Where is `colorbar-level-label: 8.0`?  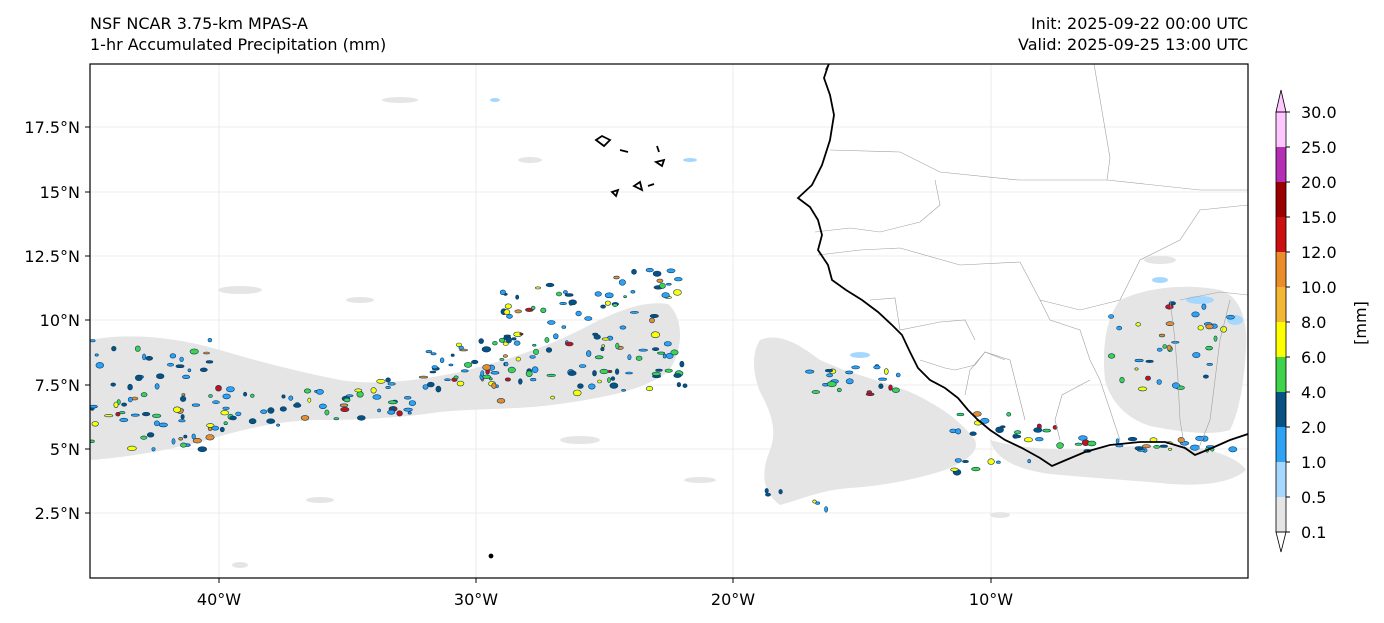
colorbar-level-label: 8.0 is located at coordinates (1313, 322).